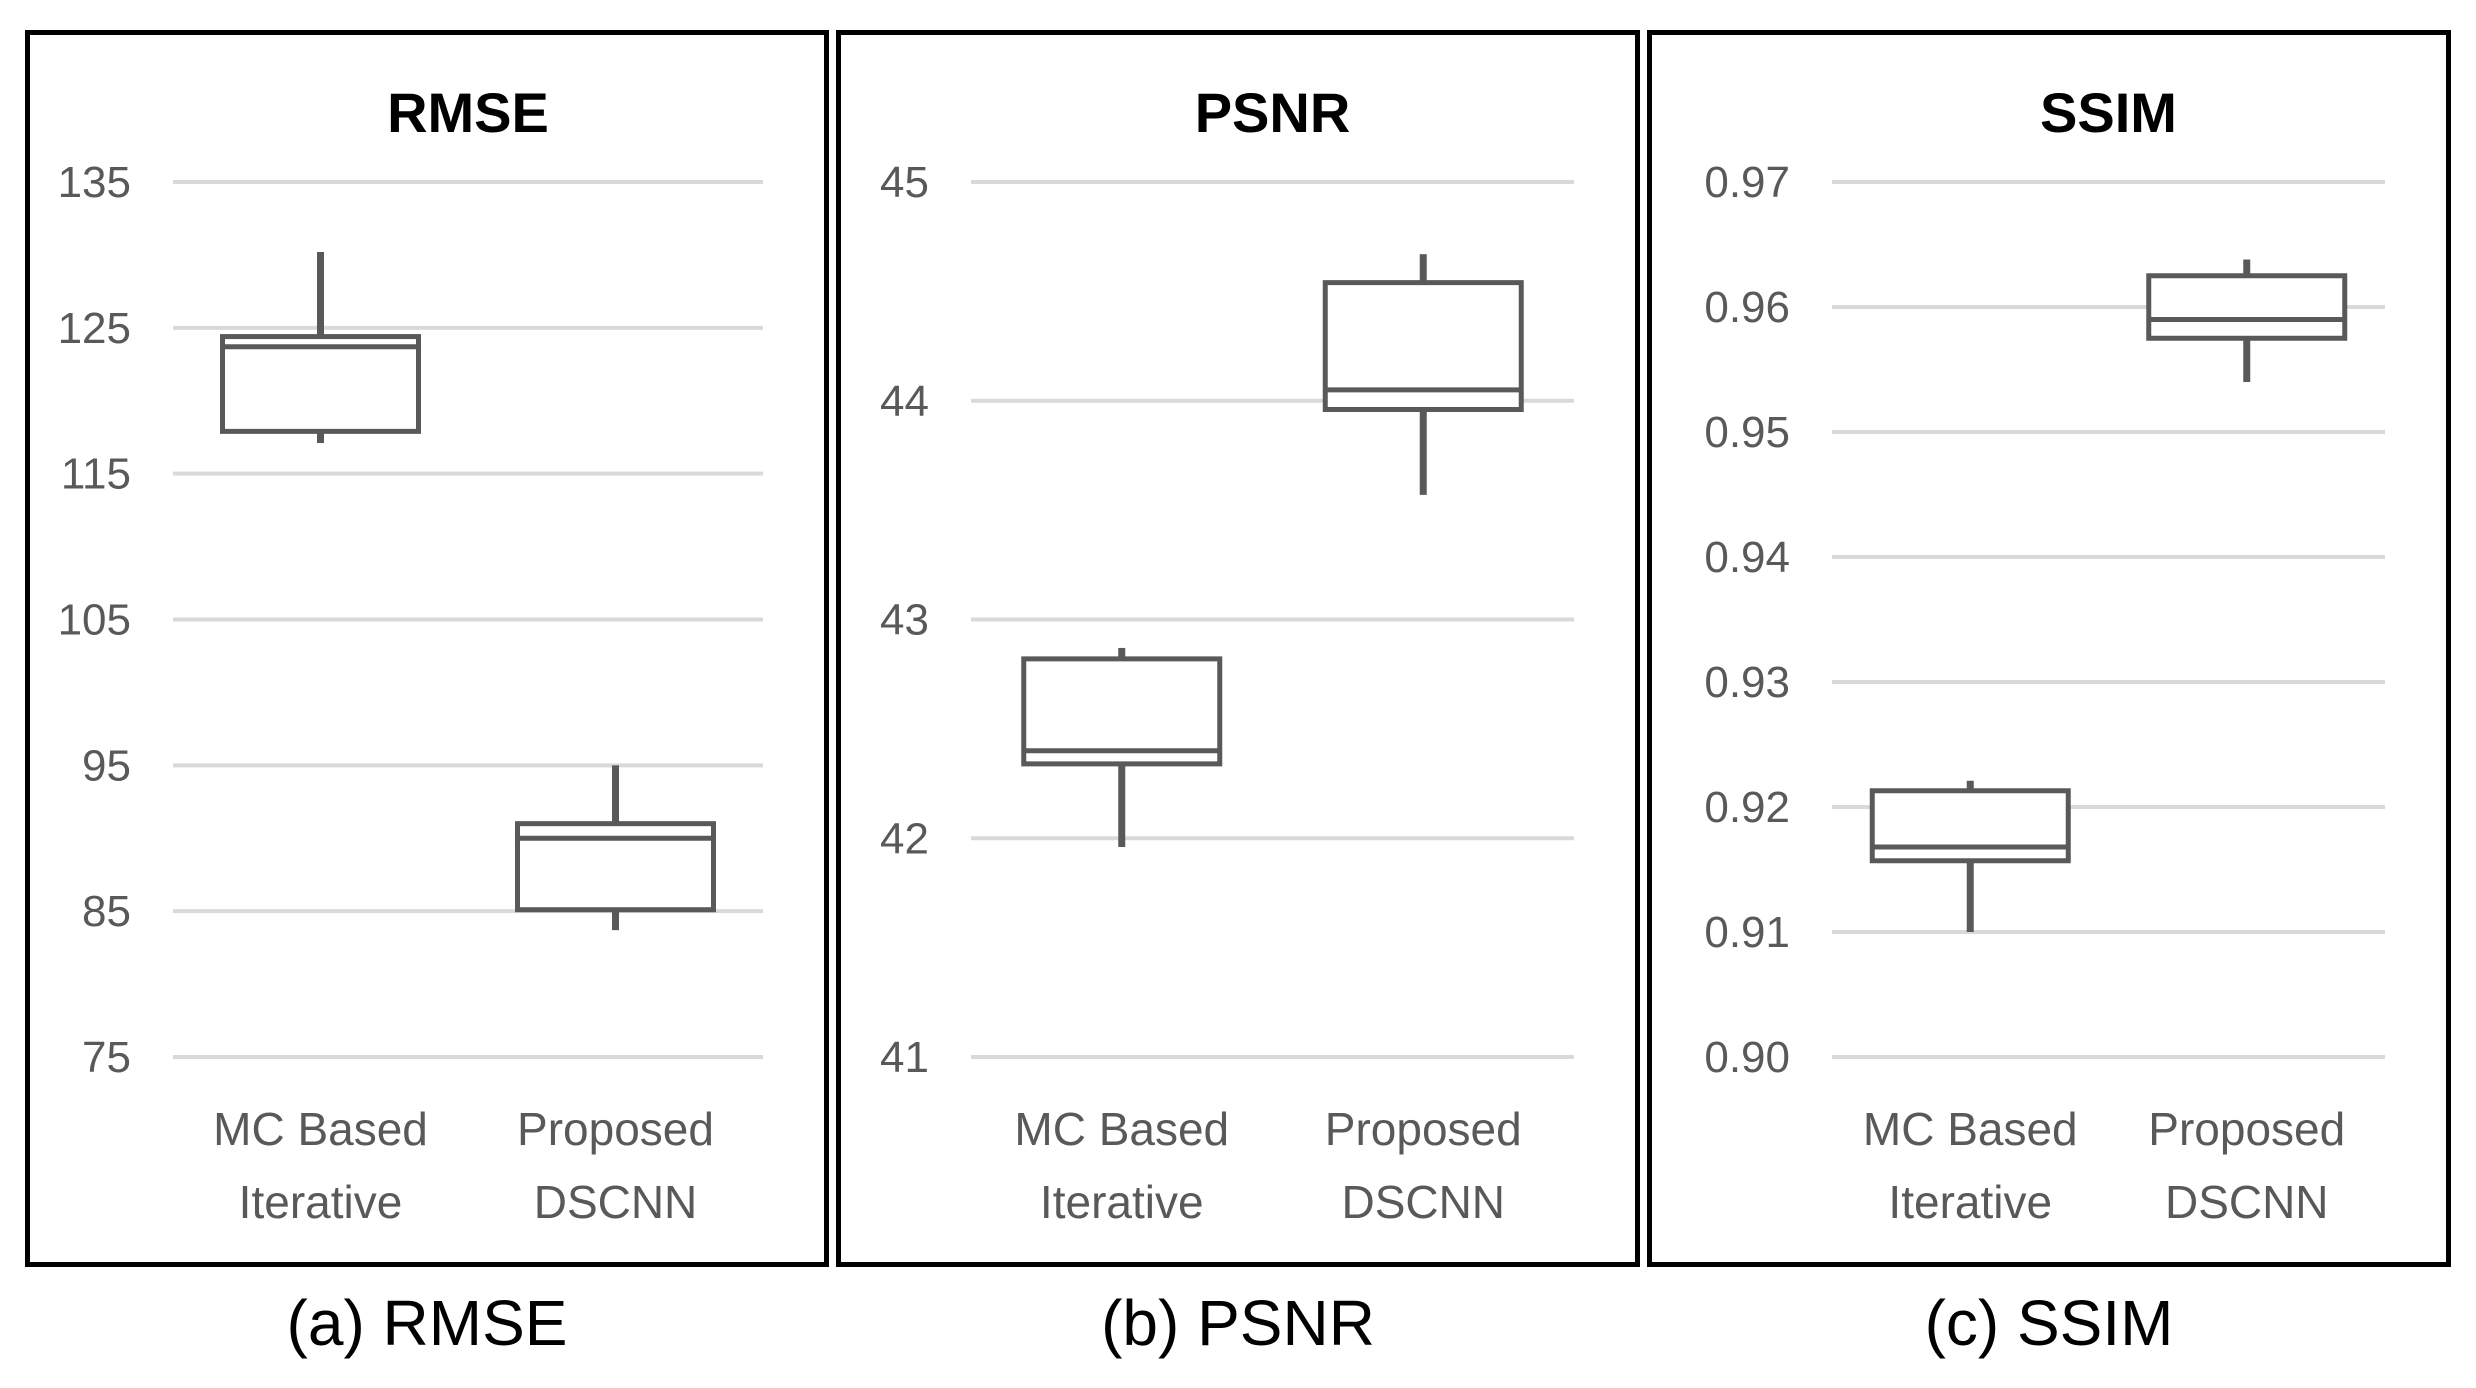 The image size is (2476, 1388). What do you see at coordinates (904, 838) in the screenshot?
I see `y-tick-label: 42` at bounding box center [904, 838].